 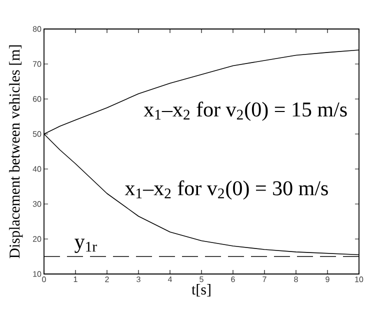 I want to click on y-tick-label: 40, so click(x=37, y=169).